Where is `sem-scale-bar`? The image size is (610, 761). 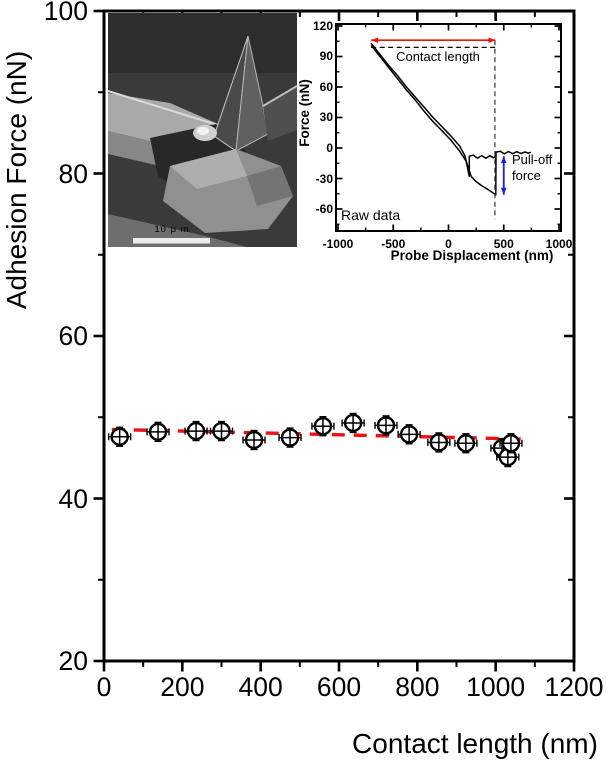
sem-scale-bar is located at coordinates (171, 241).